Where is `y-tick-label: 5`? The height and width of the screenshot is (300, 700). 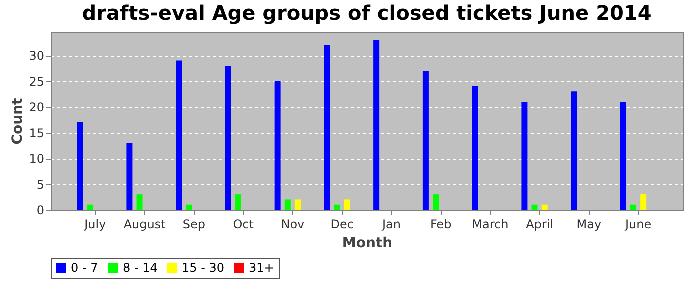
y-tick-label: 5 is located at coordinates (40, 185).